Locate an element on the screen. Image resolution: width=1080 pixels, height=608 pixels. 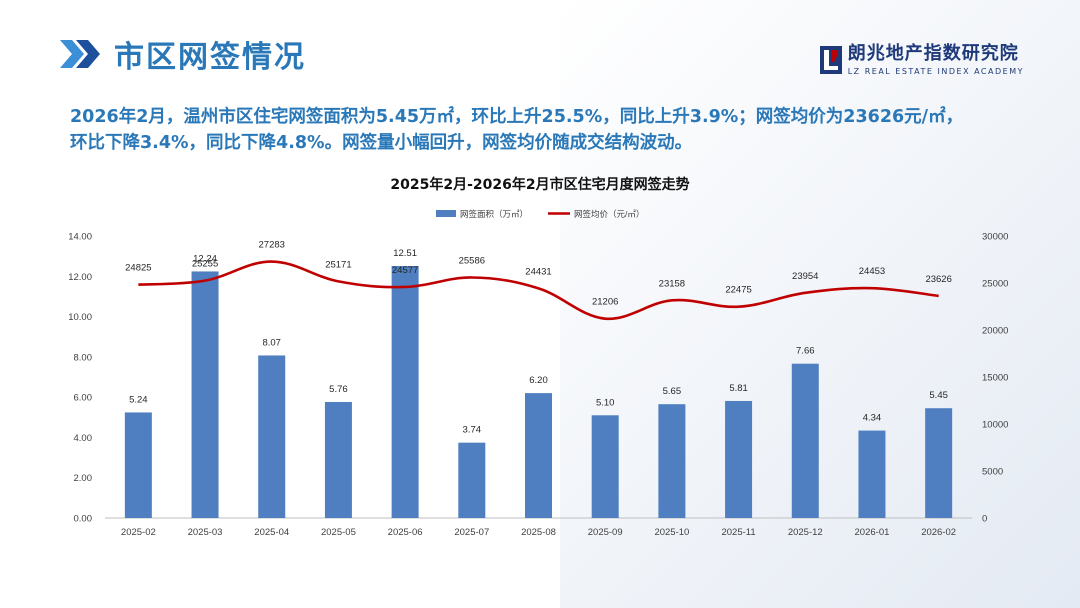
bar-data-label: 3.74 is located at coordinates (472, 430).